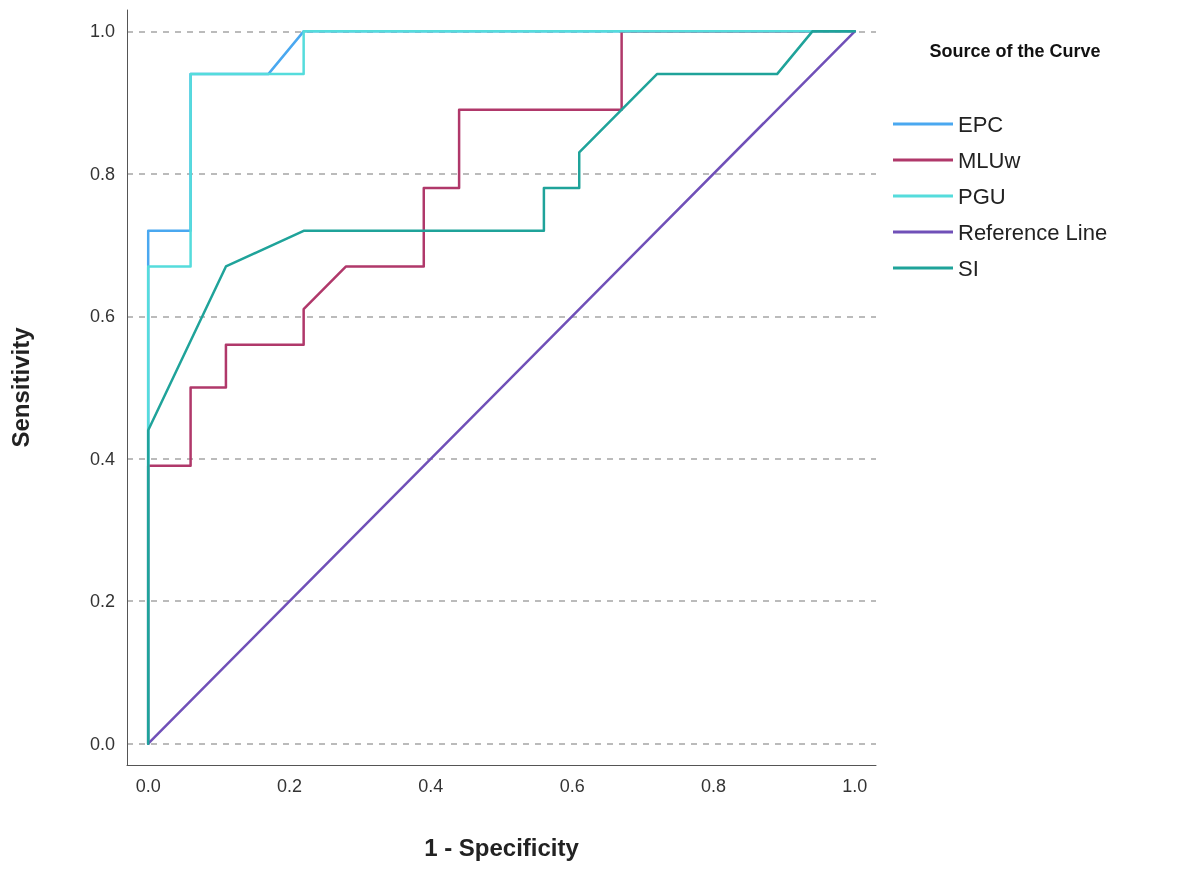 The image size is (1177, 879). I want to click on x-tick-label: 0.0, so click(148, 786).